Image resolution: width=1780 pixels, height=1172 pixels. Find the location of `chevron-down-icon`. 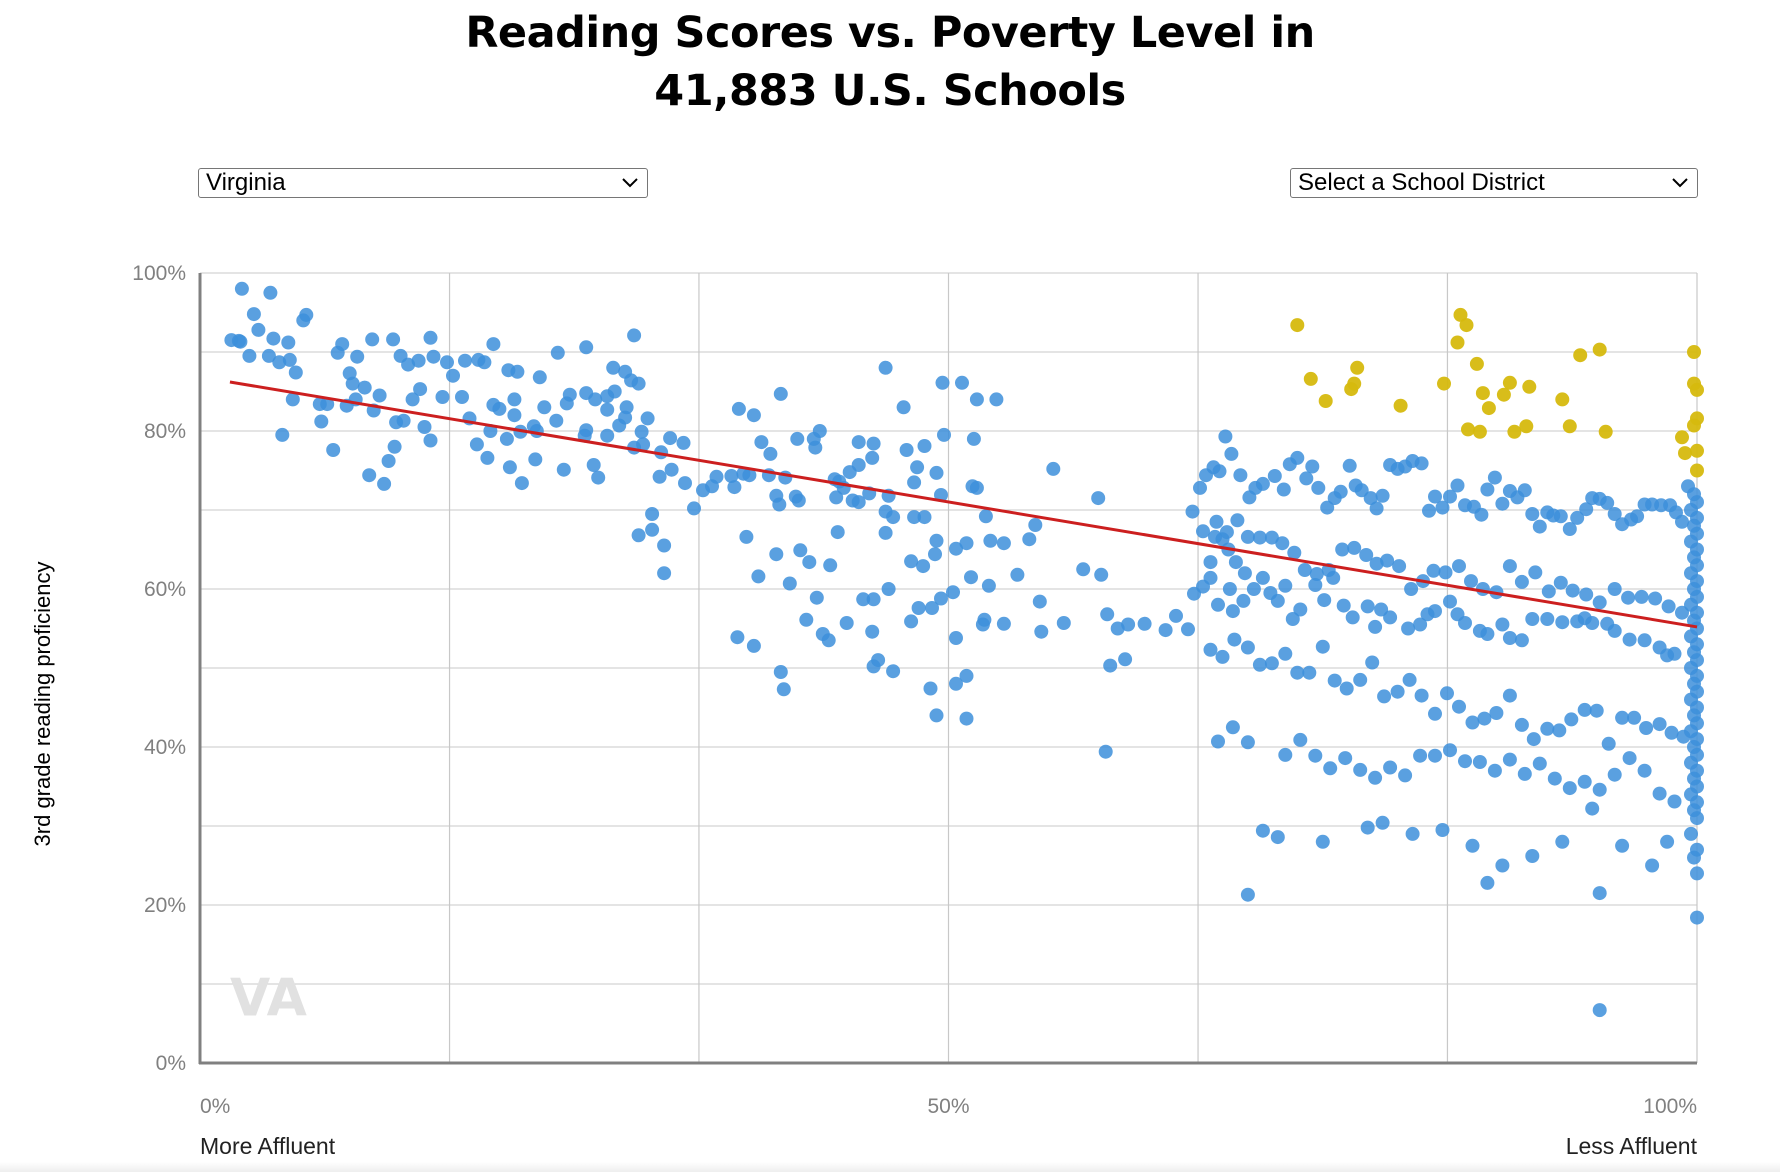

chevron-down-icon is located at coordinates (630, 183).